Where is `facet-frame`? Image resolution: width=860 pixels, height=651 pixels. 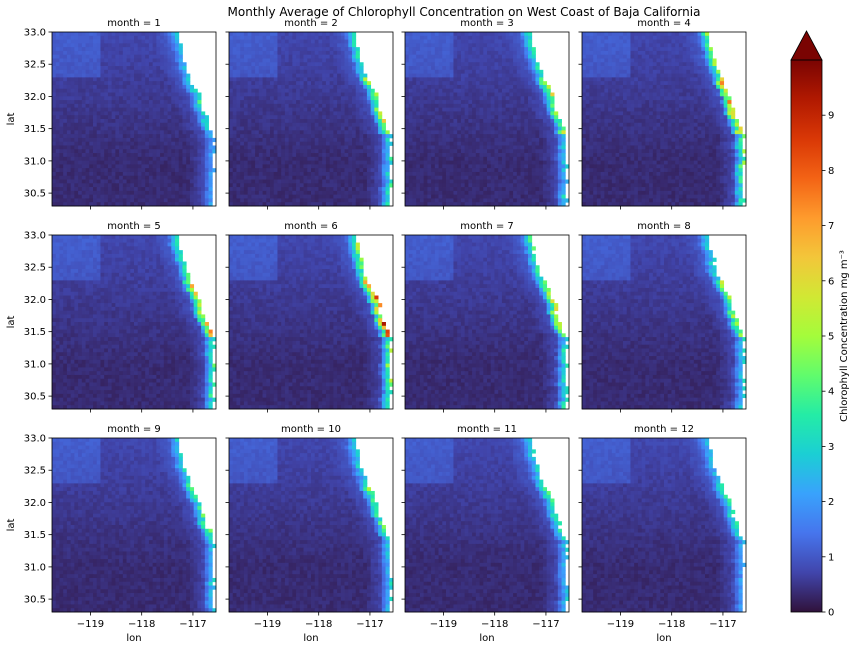 facet-frame is located at coordinates (311, 119).